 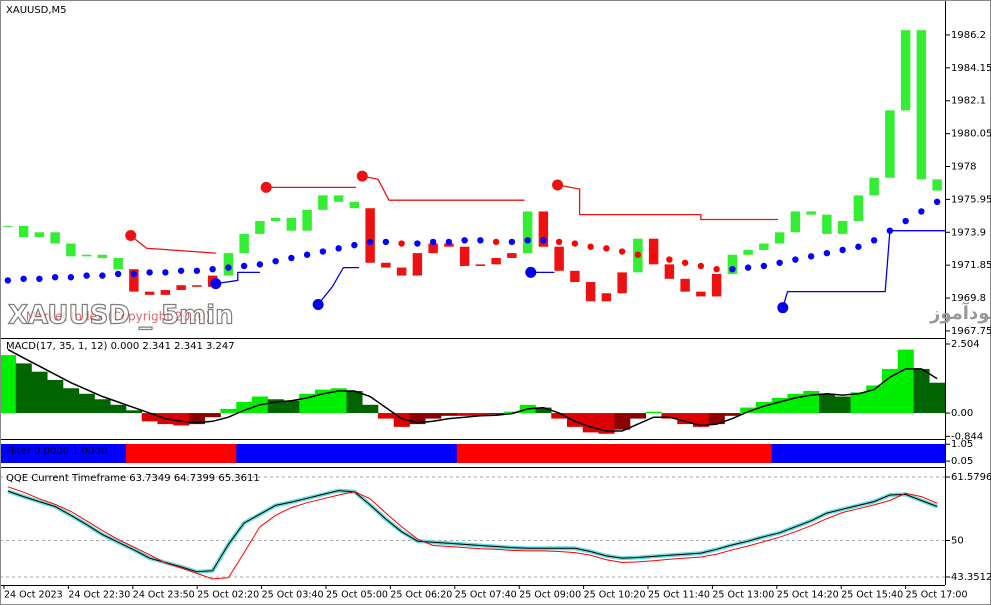 I want to click on x-tick-label: 25 Oct 02:20, so click(x=228, y=595).